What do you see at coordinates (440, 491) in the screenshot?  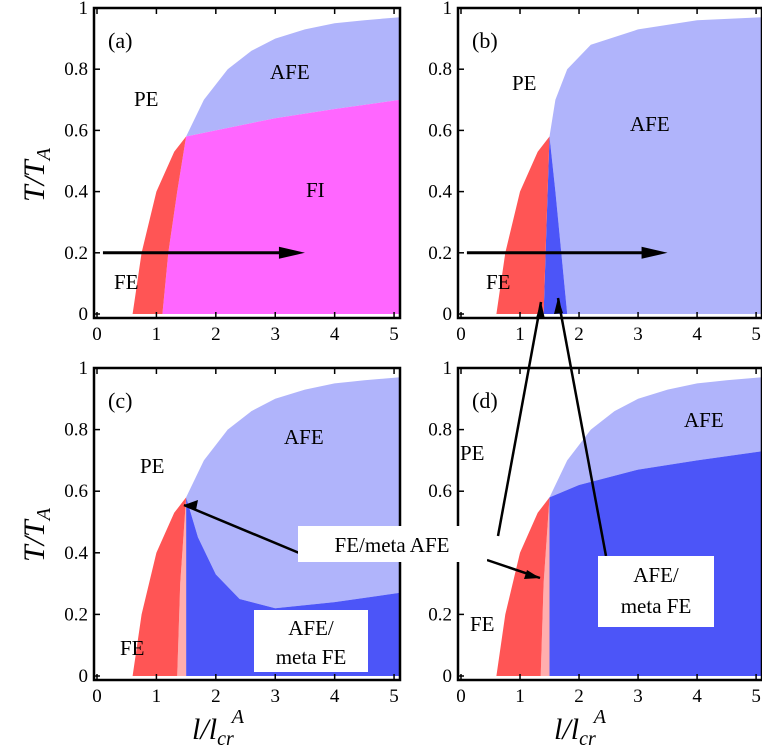 I see `ytick-label-d-3: 0.6` at bounding box center [440, 491].